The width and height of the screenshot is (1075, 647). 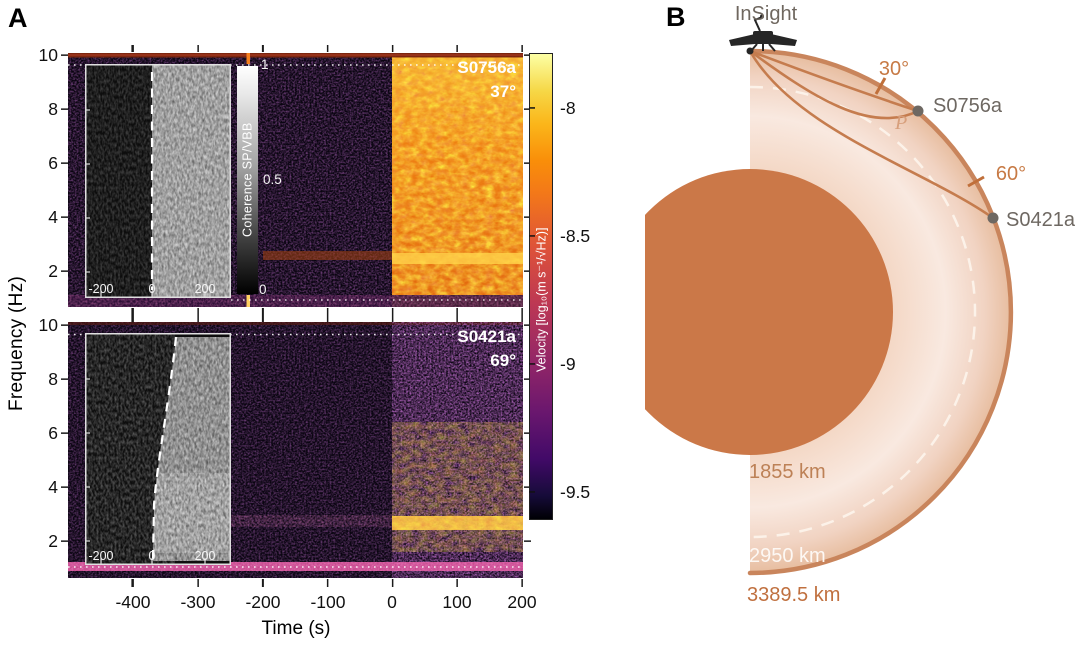 What do you see at coordinates (1011, 174) in the screenshot?
I see `angle-label-60: 60°` at bounding box center [1011, 174].